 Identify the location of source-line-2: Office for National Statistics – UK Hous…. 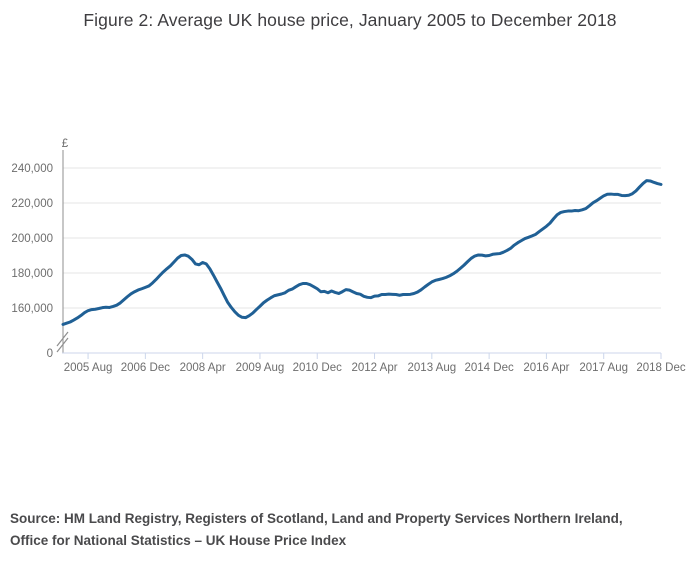
(178, 540).